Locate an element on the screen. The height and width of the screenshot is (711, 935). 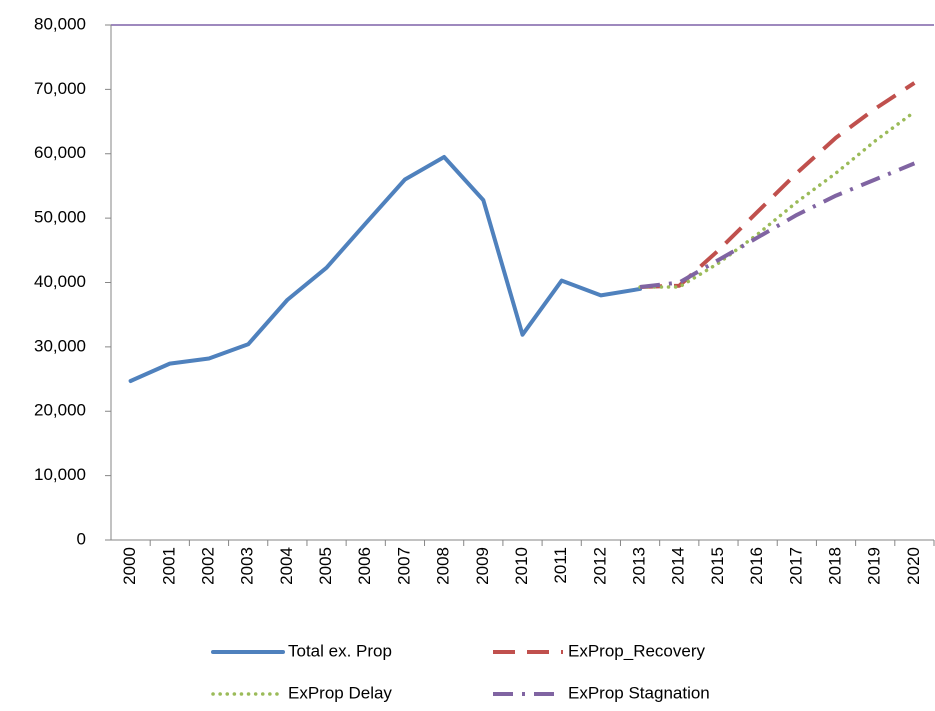
legend-label: ExProp Delay is located at coordinates (340, 692).